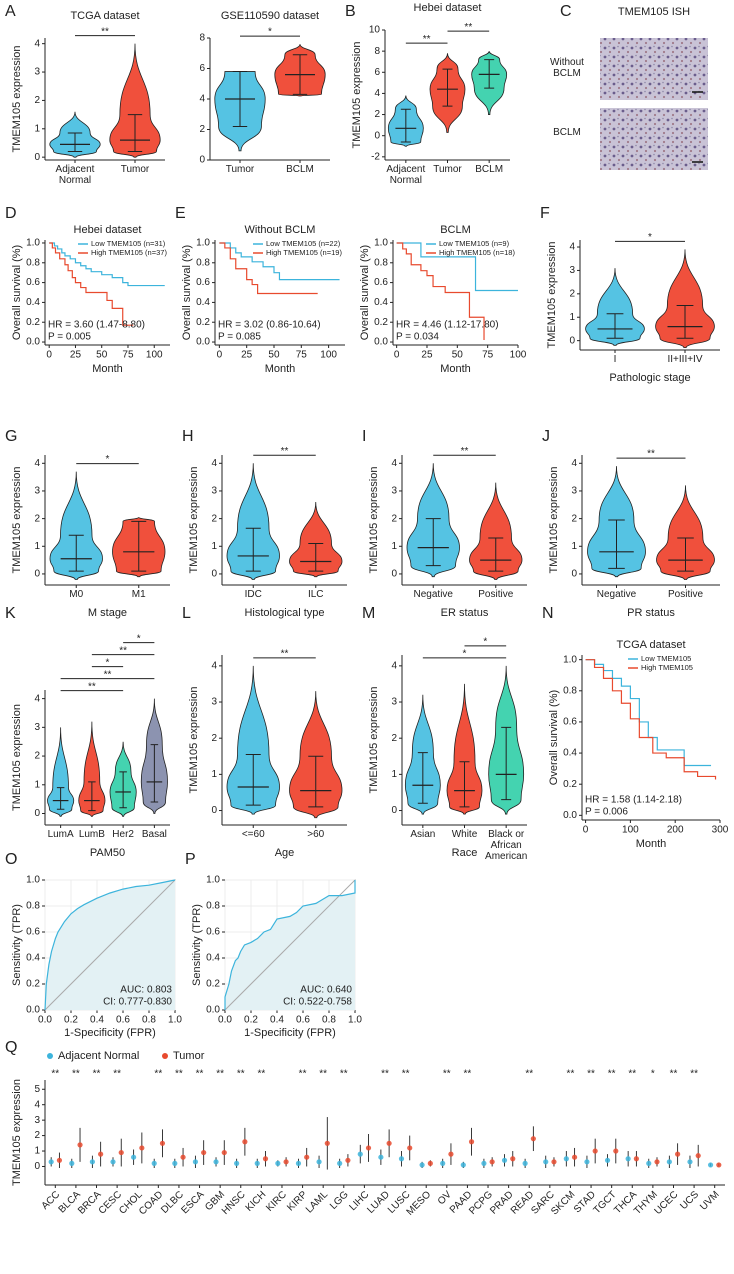  What do you see at coordinates (381, 262) in the screenshot?
I see `y-tick-label: 0.8` at bounding box center [381, 262].